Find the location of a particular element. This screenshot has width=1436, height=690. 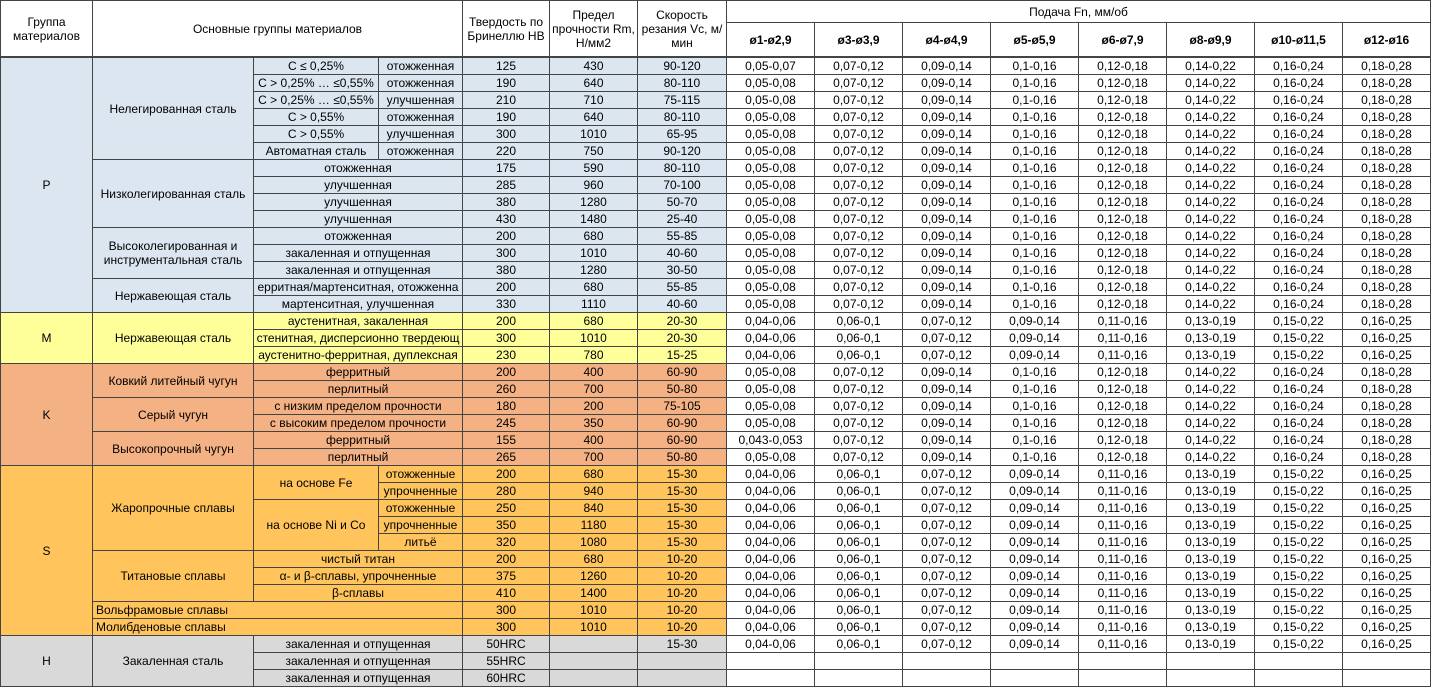

hardness: 210 is located at coordinates (506, 100).